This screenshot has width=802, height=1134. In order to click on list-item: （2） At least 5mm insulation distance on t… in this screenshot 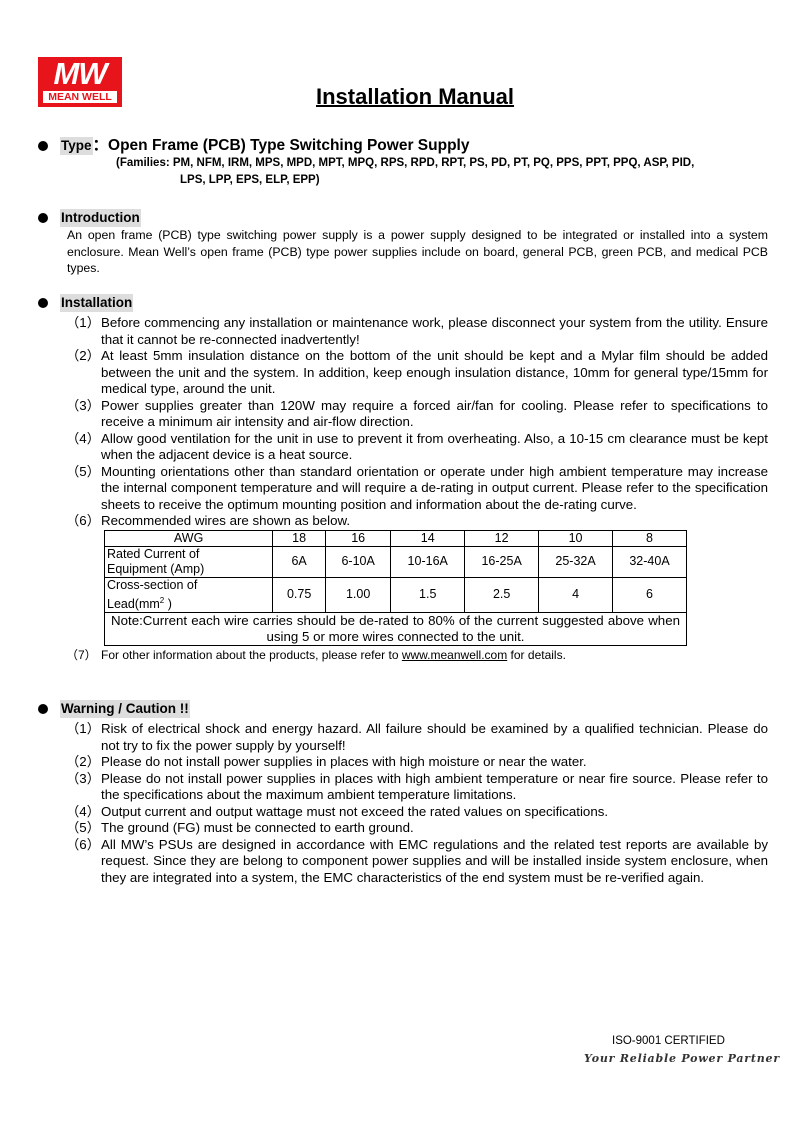, I will do `click(403, 373)`.